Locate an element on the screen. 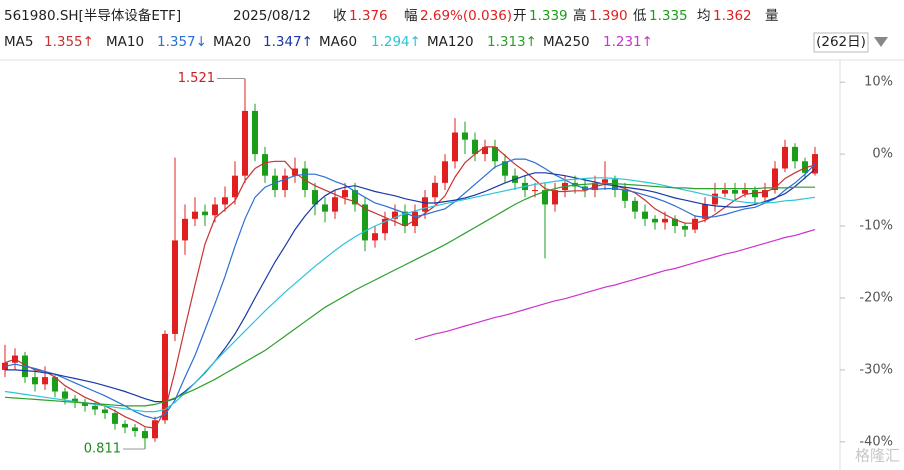 The image size is (904, 470). period: (262日) is located at coordinates (841, 42).